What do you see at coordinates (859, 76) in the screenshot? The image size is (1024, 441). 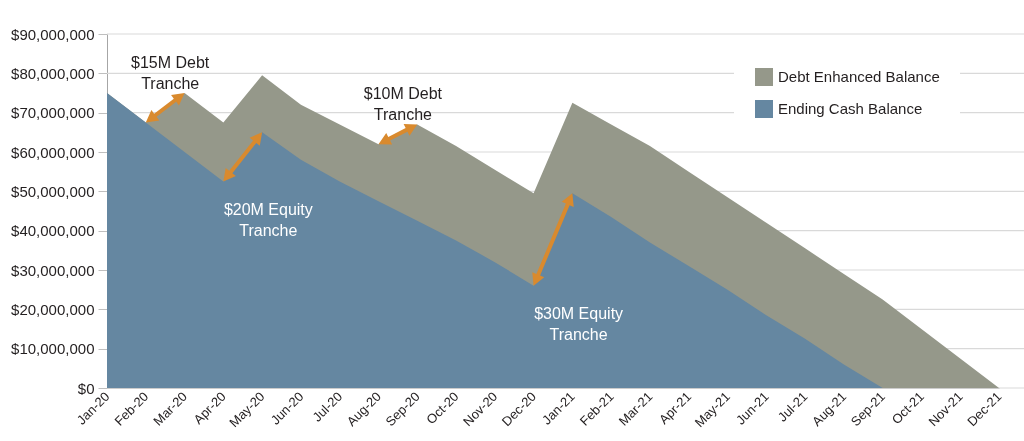 I see `legend-label: Debt Enhanced Balance` at bounding box center [859, 76].